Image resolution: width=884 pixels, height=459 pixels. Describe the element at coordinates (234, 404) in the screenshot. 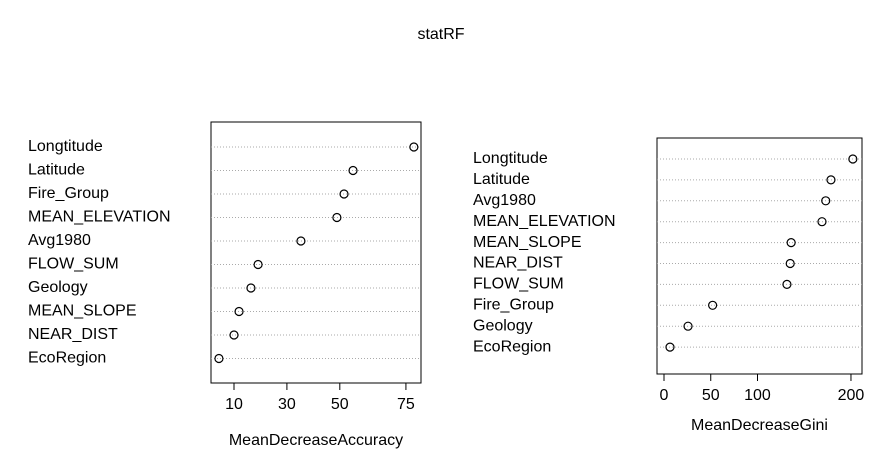

I see `x-tick-label: 10` at that location.